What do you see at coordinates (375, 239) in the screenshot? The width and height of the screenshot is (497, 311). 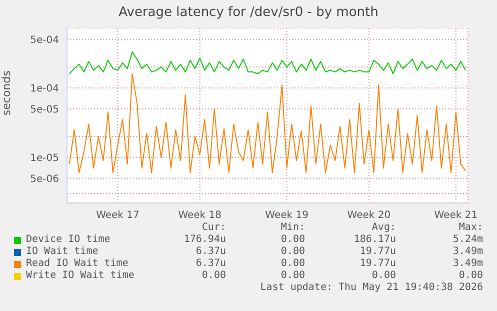 I see `text: 186.17u` at bounding box center [375, 239].